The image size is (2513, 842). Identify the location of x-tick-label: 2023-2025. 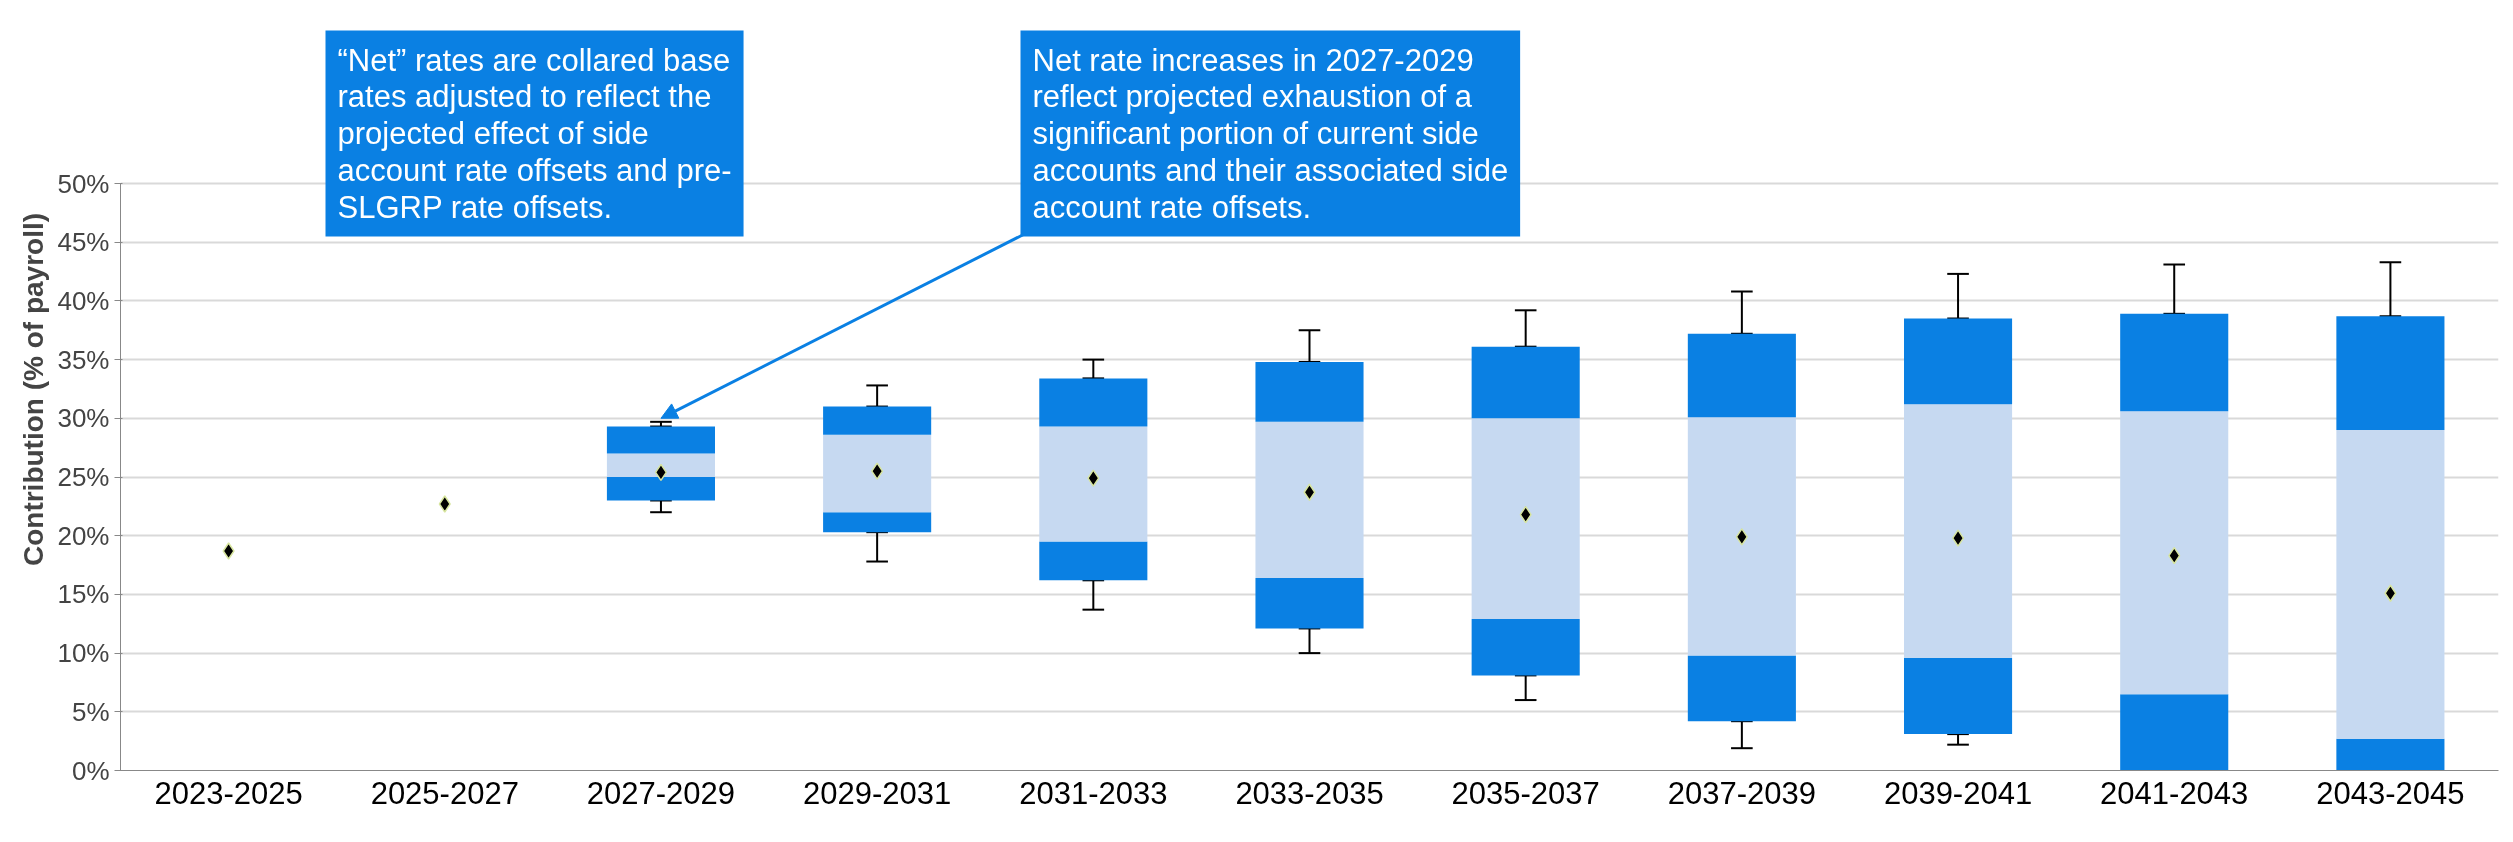
(228, 793).